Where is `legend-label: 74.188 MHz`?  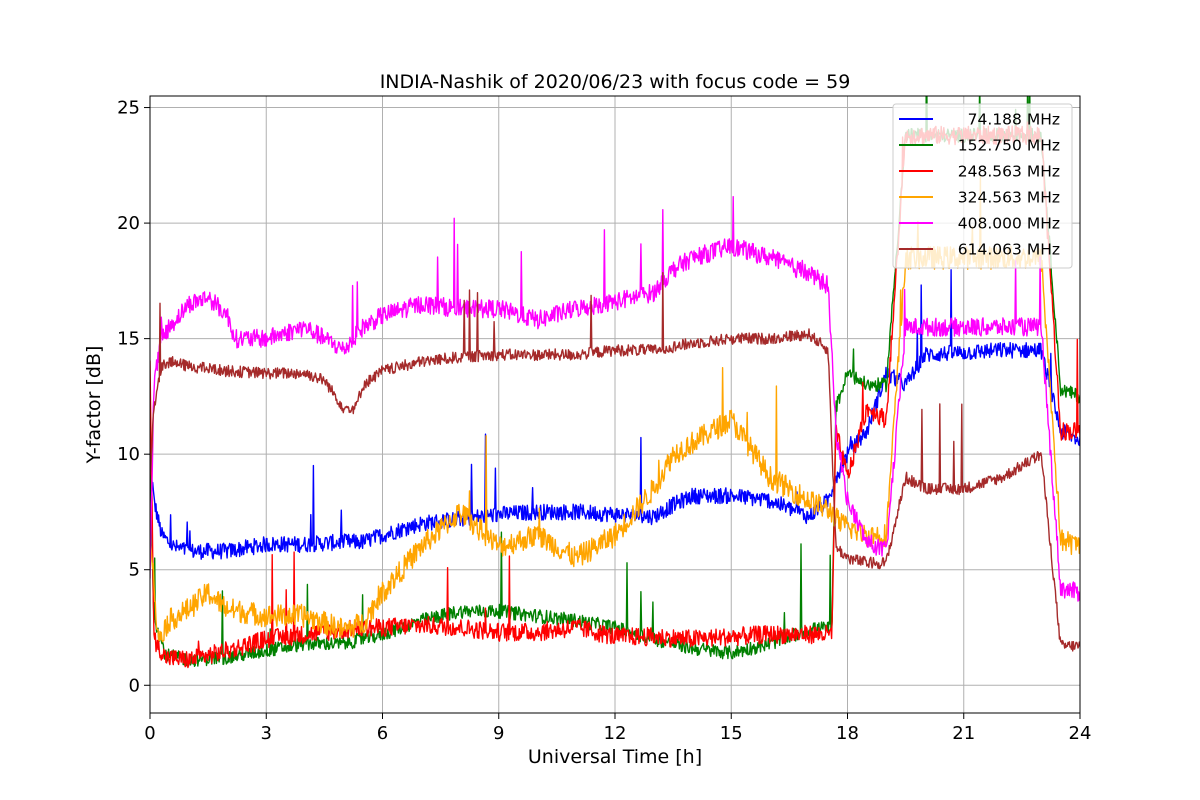
legend-label: 74.188 MHz is located at coordinates (1014, 120).